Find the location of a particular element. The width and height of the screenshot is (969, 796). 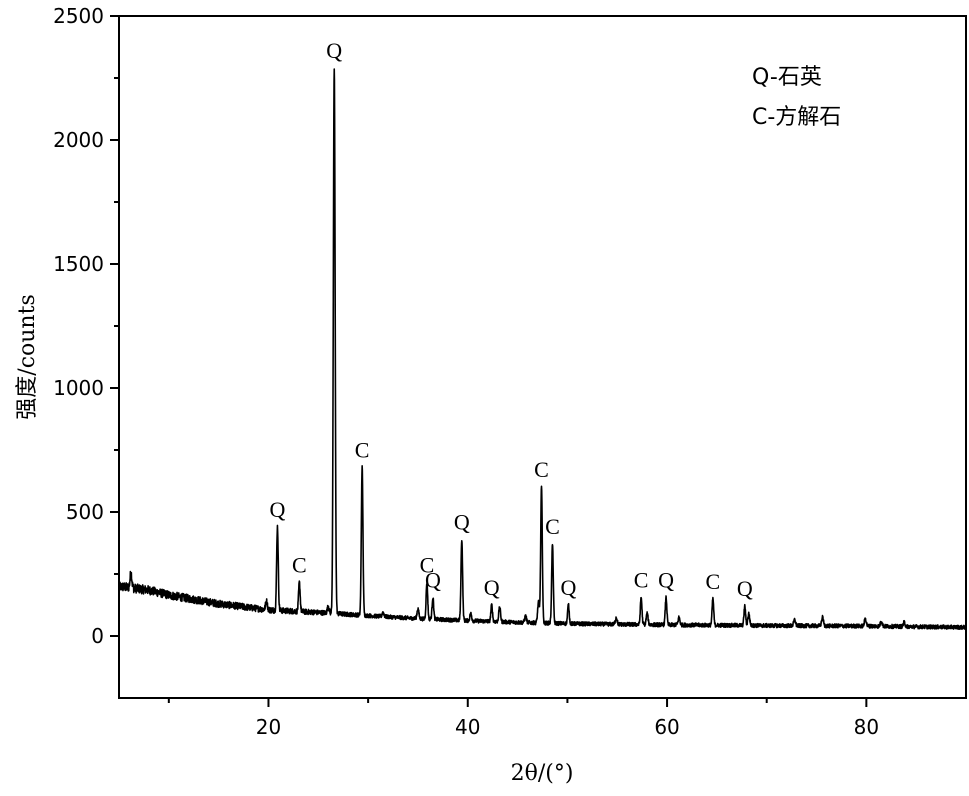

y-tick-label: 2000 is located at coordinates (78, 140).